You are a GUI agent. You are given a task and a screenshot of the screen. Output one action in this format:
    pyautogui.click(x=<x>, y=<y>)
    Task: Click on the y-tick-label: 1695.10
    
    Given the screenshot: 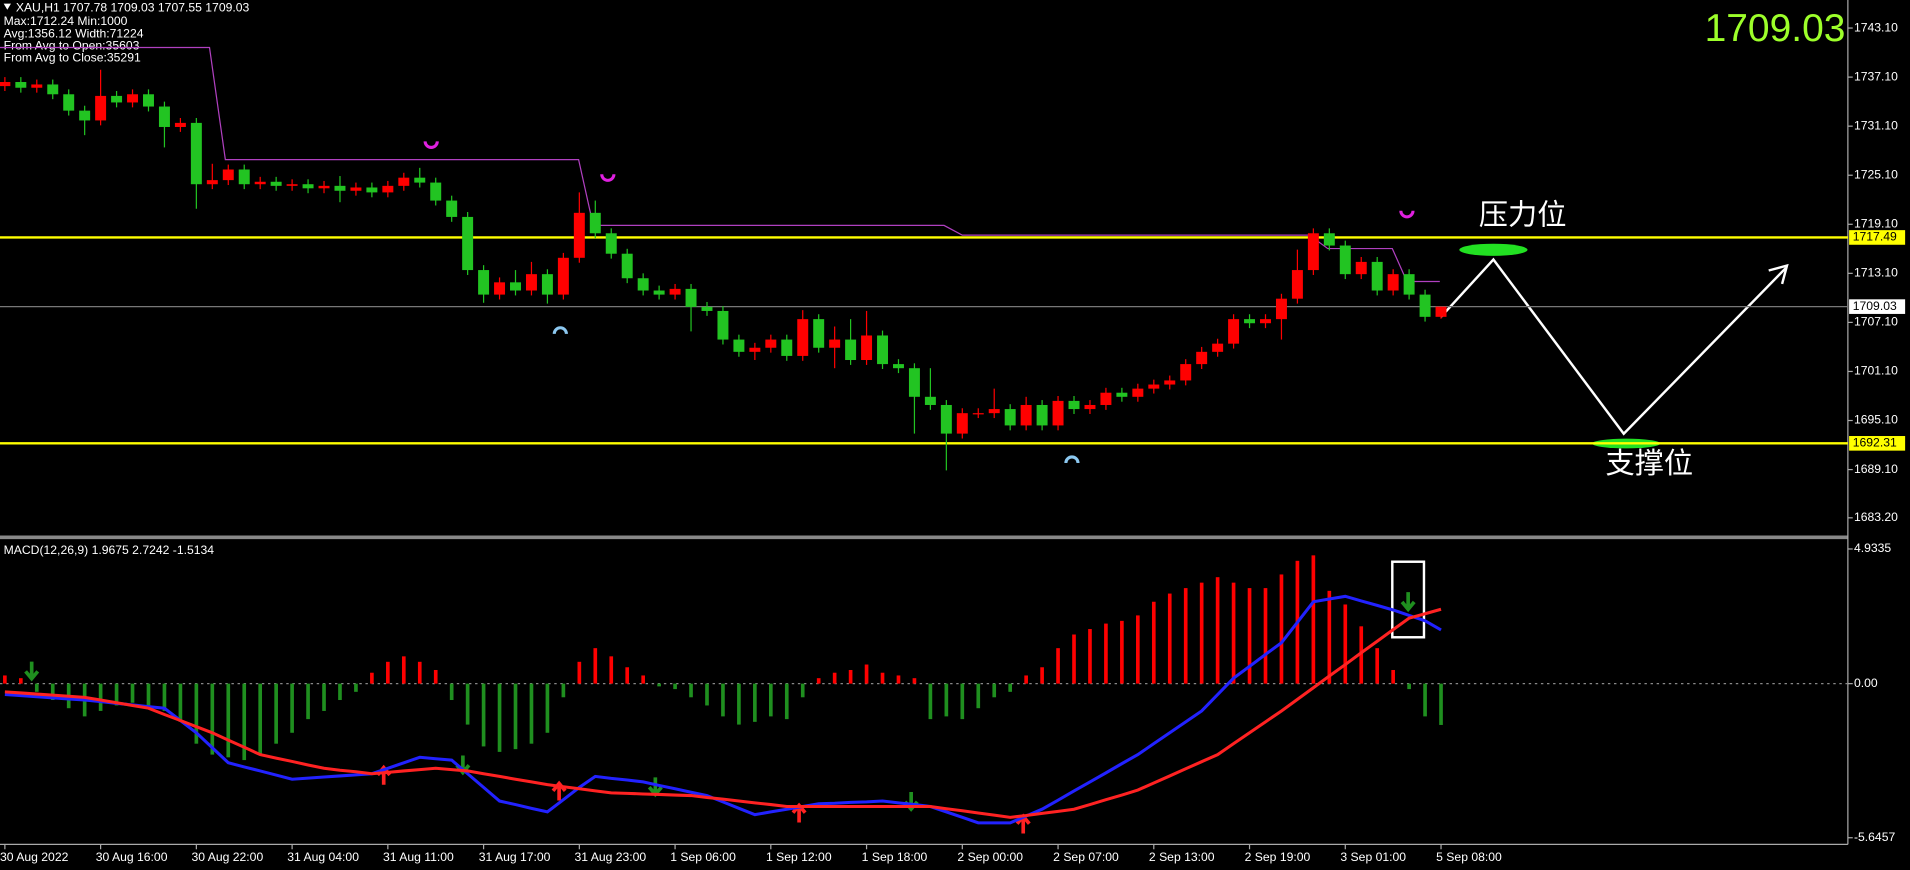 What is the action you would take?
    pyautogui.click(x=1876, y=420)
    